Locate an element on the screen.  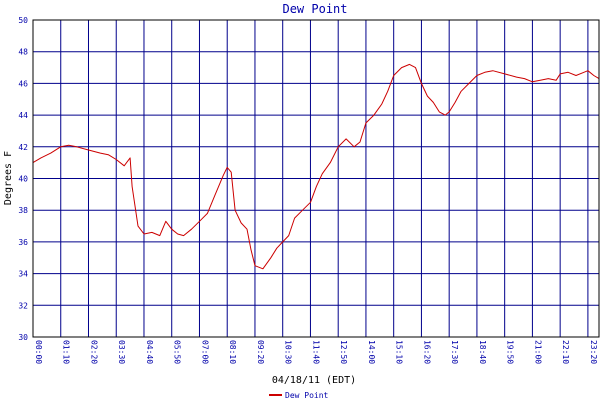
x-tick-label: 17:30 is located at coordinates (454, 352).